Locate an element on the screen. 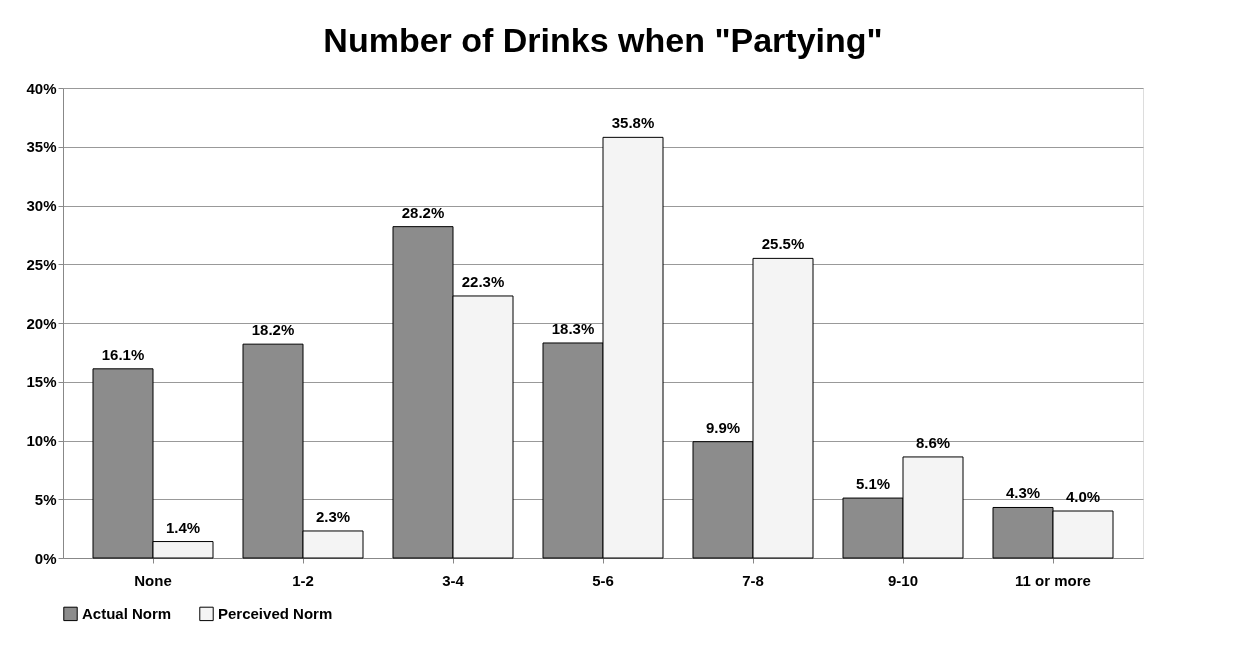 The height and width of the screenshot is (671, 1259). data-label: 18.3% is located at coordinates (573, 328).